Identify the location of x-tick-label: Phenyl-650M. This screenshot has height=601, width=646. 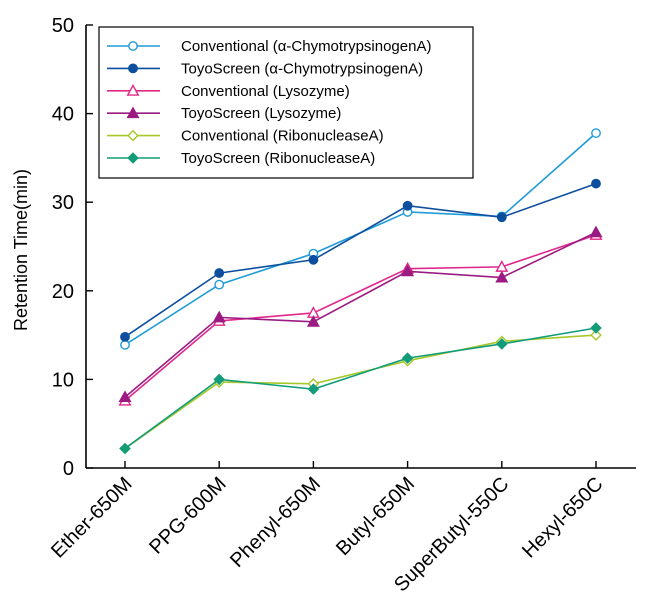
(275, 522).